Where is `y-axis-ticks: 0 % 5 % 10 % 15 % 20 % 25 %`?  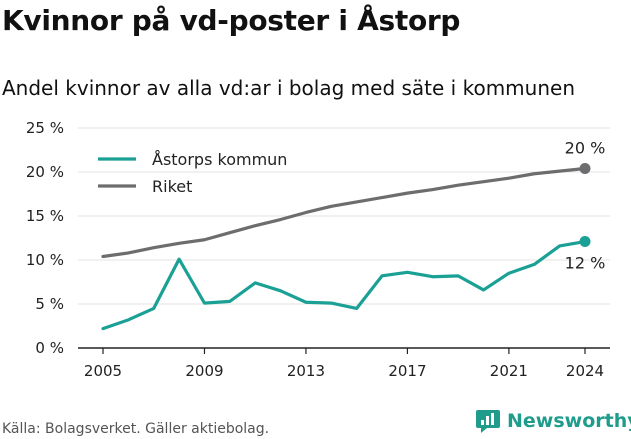 y-axis-ticks: 0 % 5 % 10 % 15 % 20 % 25 % is located at coordinates (45, 238).